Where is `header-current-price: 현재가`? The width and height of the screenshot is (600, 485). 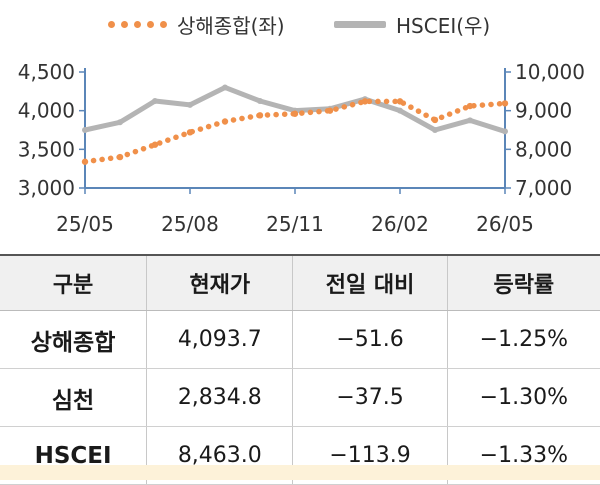 header-current-price: 현재가 is located at coordinates (219, 282).